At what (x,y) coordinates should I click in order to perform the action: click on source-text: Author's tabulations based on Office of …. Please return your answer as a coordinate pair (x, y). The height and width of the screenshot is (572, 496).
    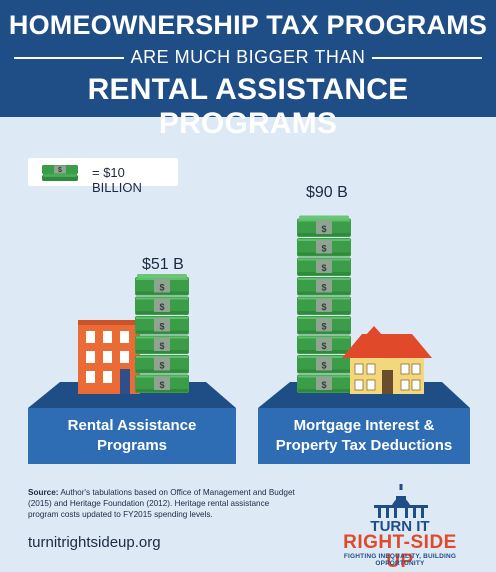
    Looking at the image, I should click on (161, 503).